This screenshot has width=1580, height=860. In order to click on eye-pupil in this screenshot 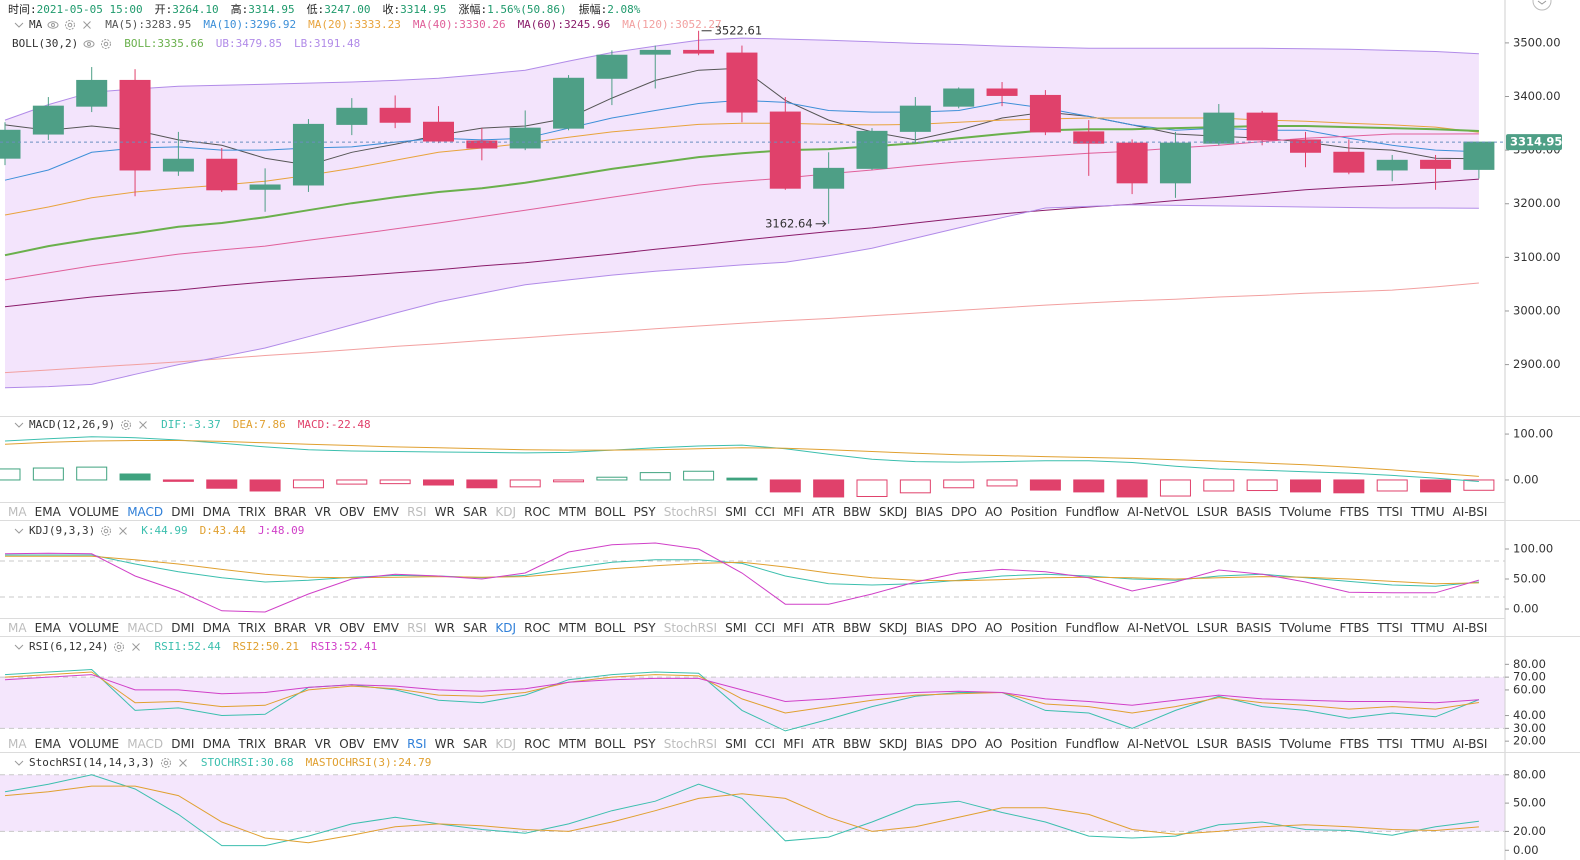, I will do `click(53, 25)`.